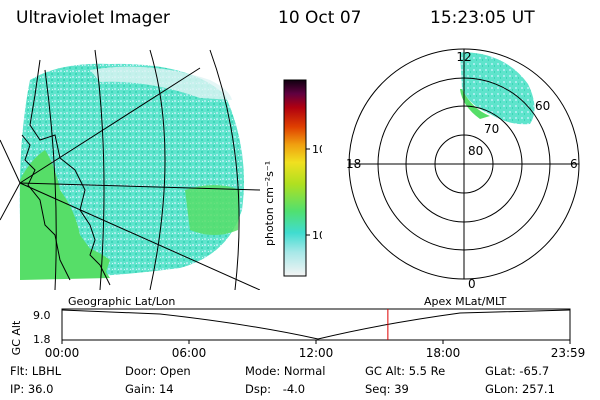 The height and width of the screenshot is (400, 600). Describe the element at coordinates (292, 178) in the screenshot. I see `colorbar: photon cm⁻²s⁻¹ 100 10` at that location.